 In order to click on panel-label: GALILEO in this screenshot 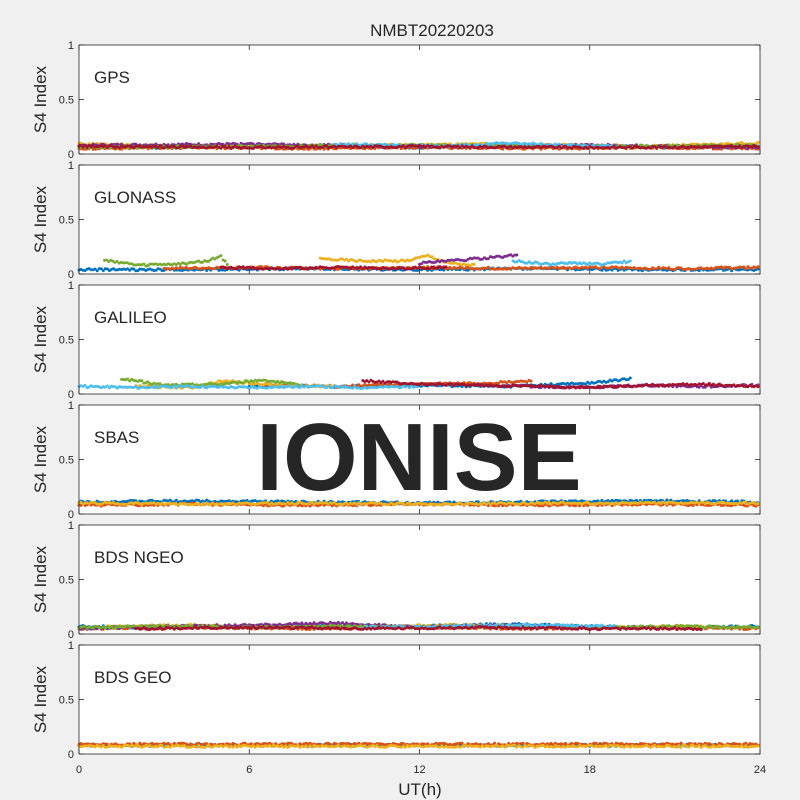, I will do `click(130, 317)`.